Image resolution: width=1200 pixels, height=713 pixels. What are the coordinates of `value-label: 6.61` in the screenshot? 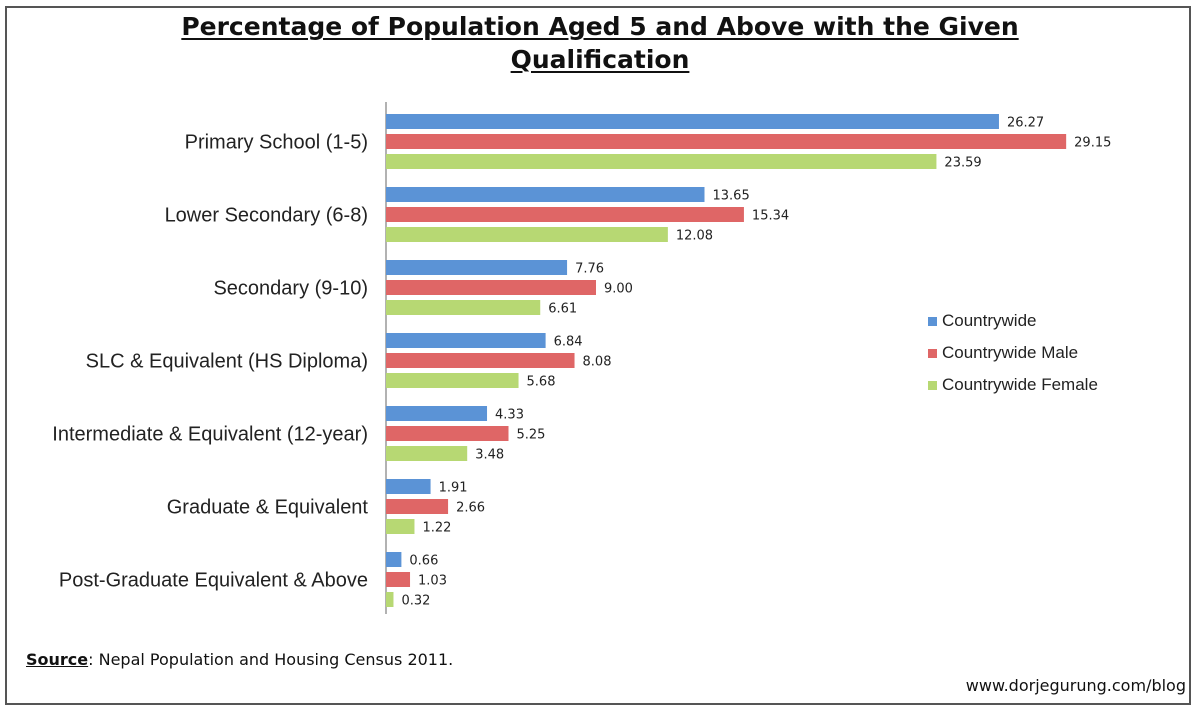 It's located at (562, 309).